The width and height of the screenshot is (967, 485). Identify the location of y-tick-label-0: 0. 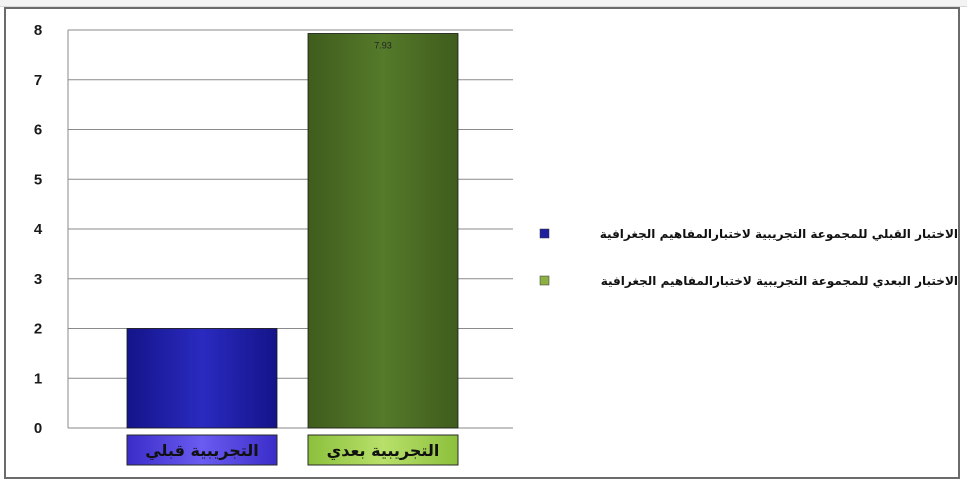
(38, 428).